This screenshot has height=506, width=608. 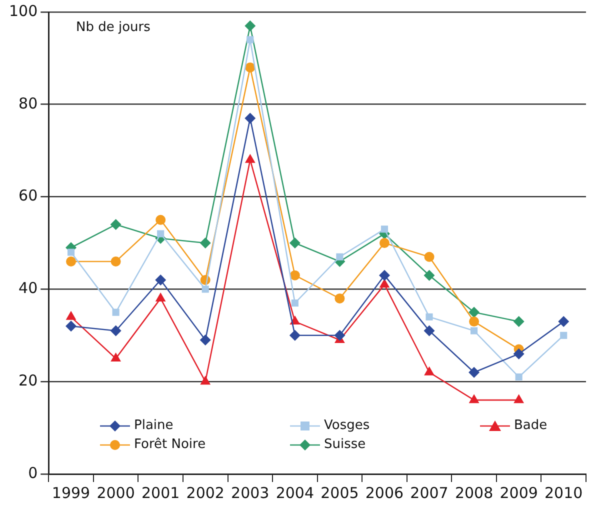 What do you see at coordinates (345, 444) in the screenshot?
I see `legend-label: Suisse` at bounding box center [345, 444].